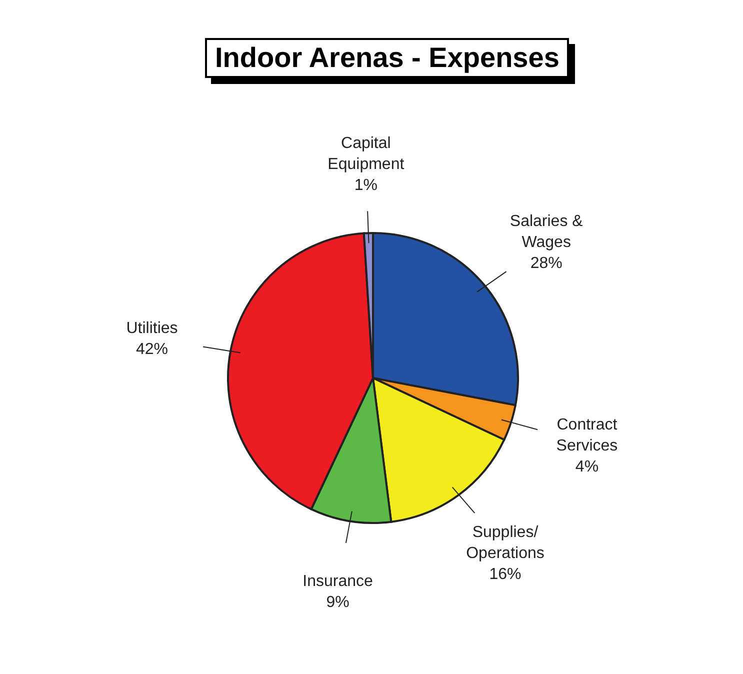 This screenshot has width=743, height=674. I want to click on data-label: 1%, so click(366, 185).